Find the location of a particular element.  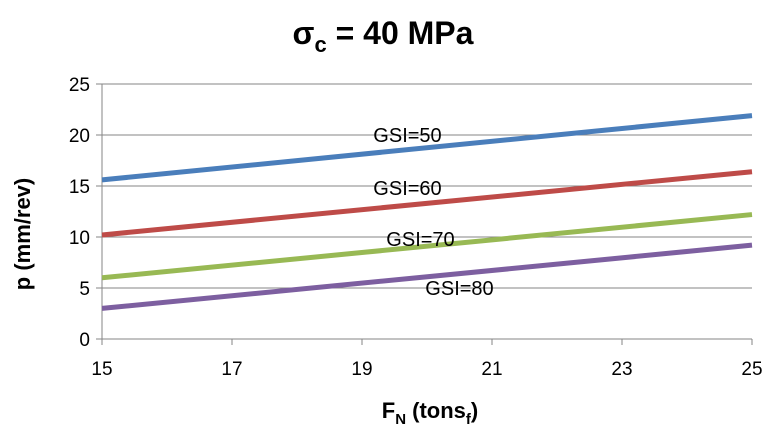

y-tick-label-0: 0 is located at coordinates (84, 340).